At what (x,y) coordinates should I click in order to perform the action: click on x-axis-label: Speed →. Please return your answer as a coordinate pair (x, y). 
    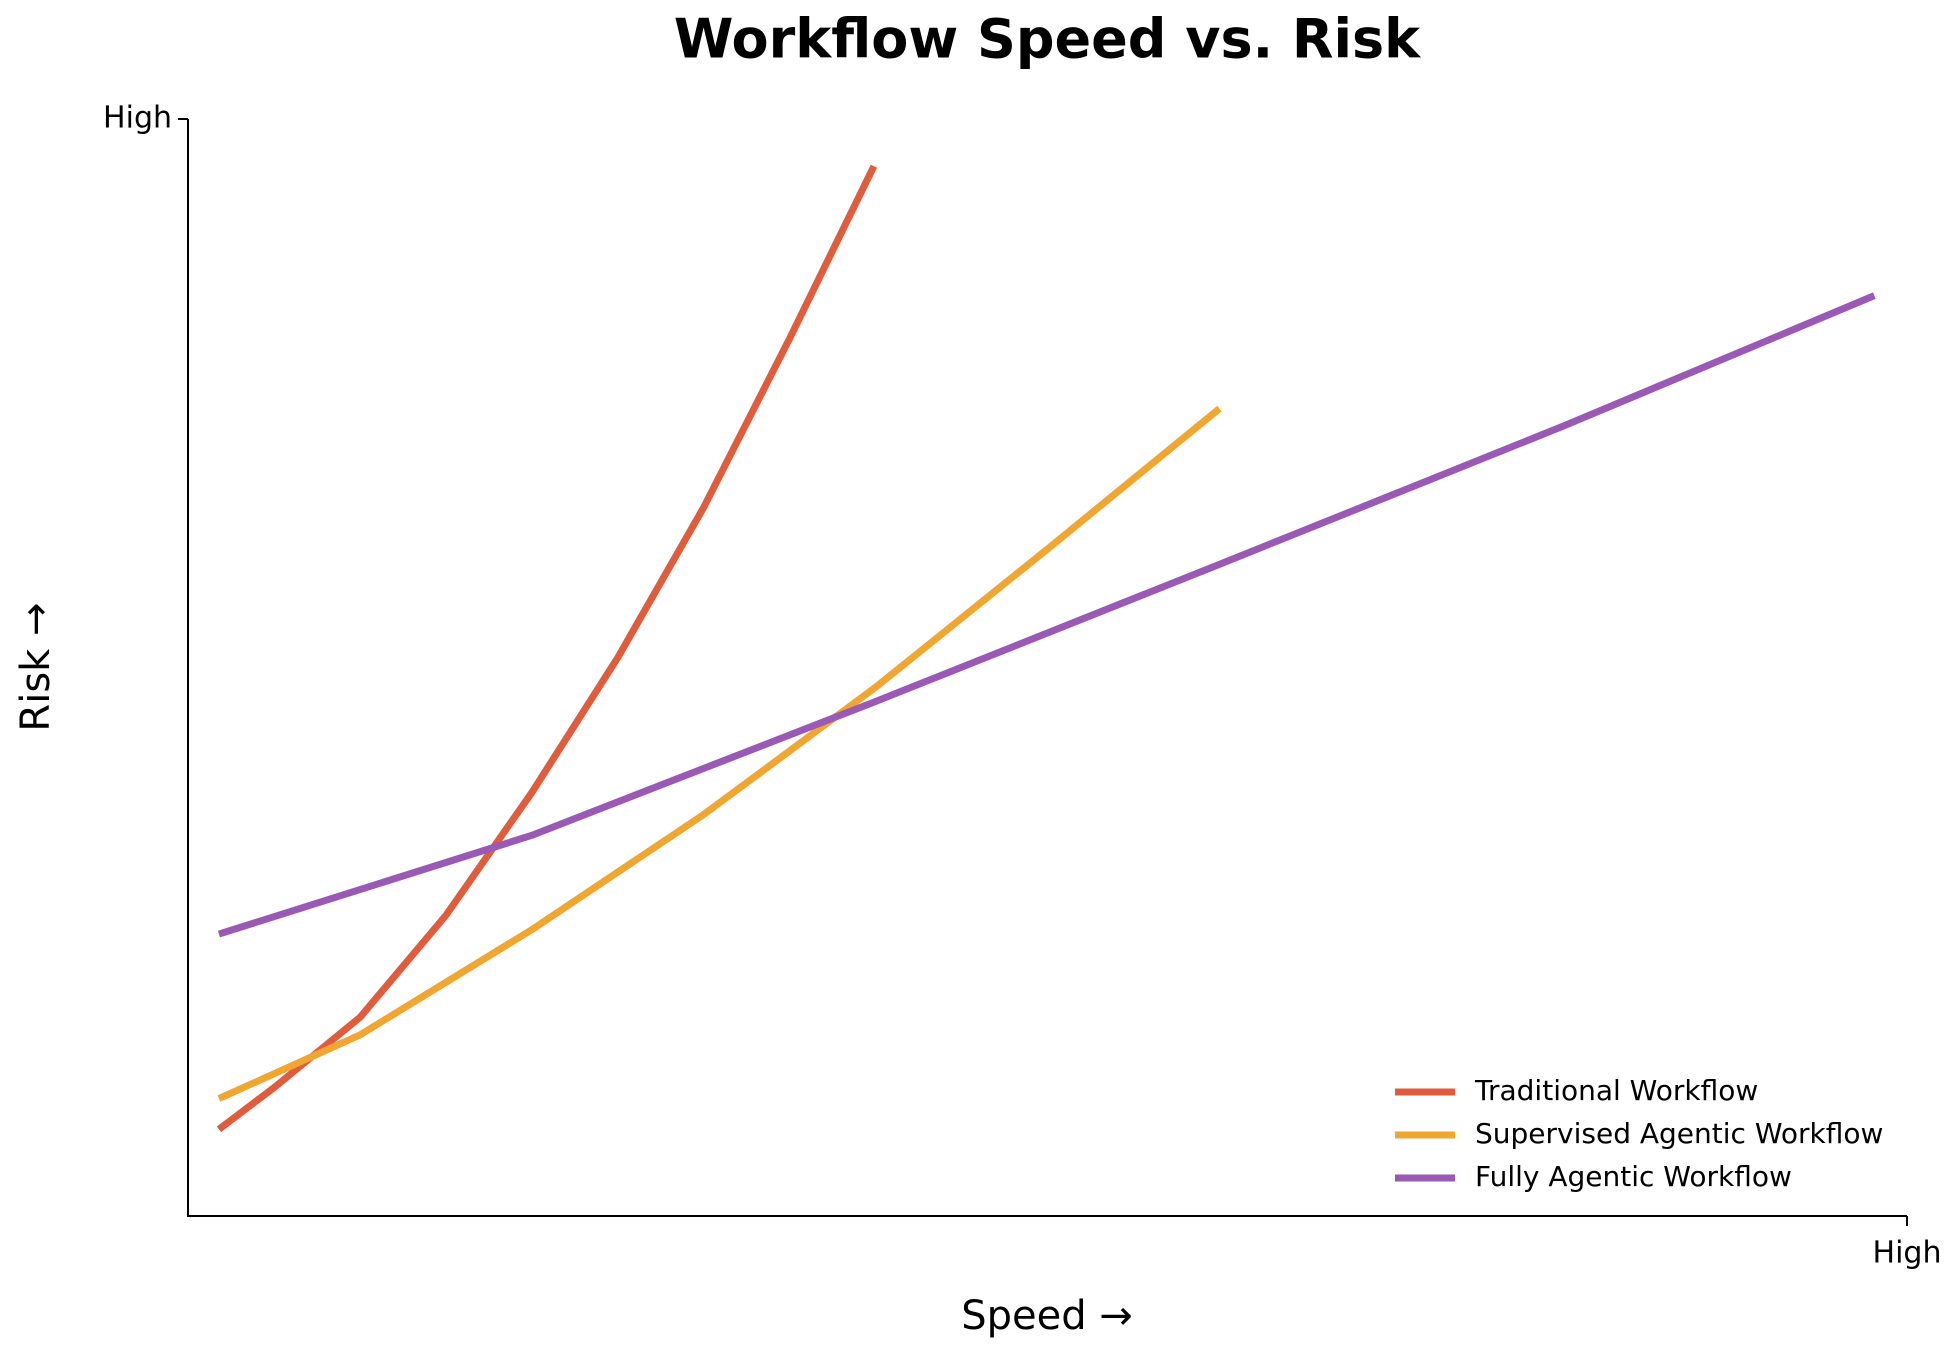
    Looking at the image, I should click on (1047, 1316).